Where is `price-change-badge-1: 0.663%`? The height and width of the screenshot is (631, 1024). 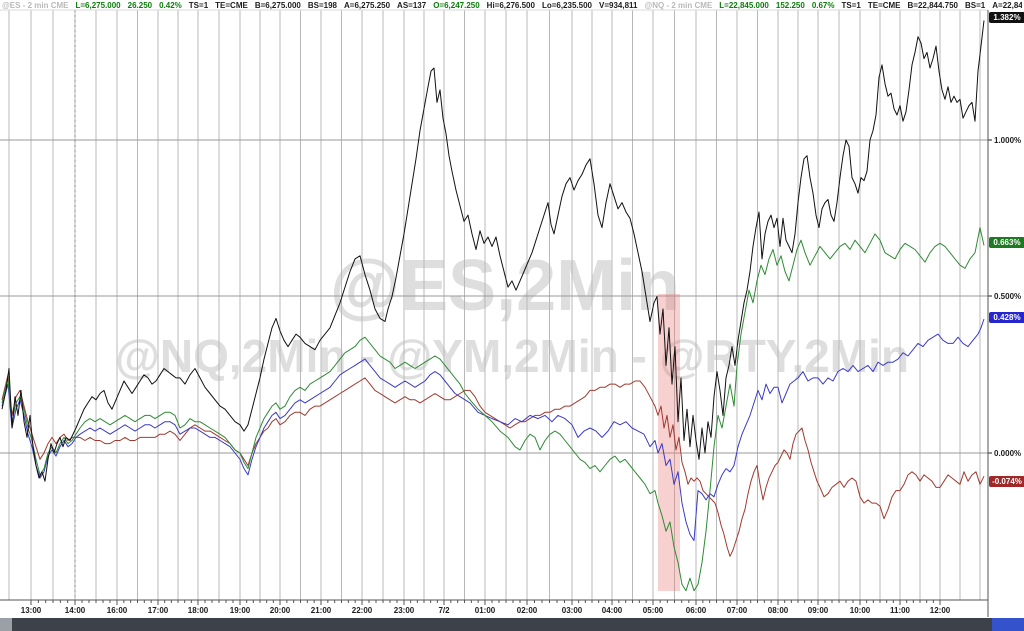
price-change-badge-1: 0.663% is located at coordinates (1006, 242).